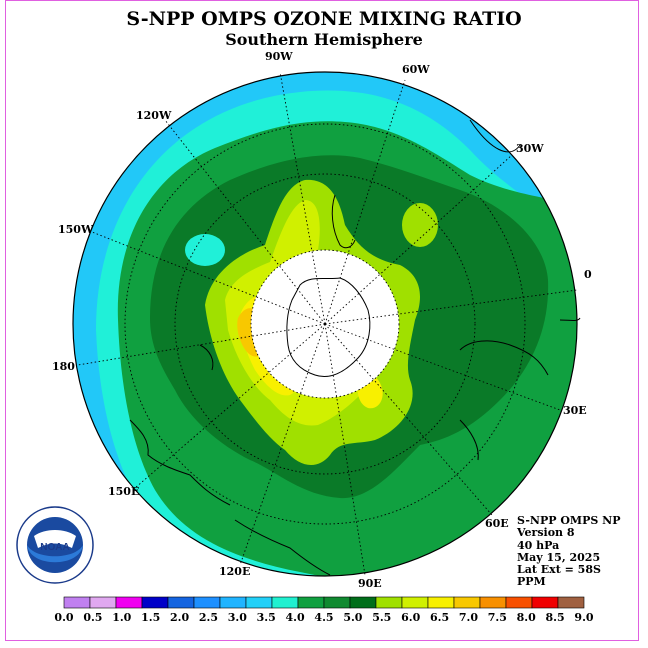 The image size is (648, 648). I want to click on colorbar-tick-label: 4.5, so click(323, 617).